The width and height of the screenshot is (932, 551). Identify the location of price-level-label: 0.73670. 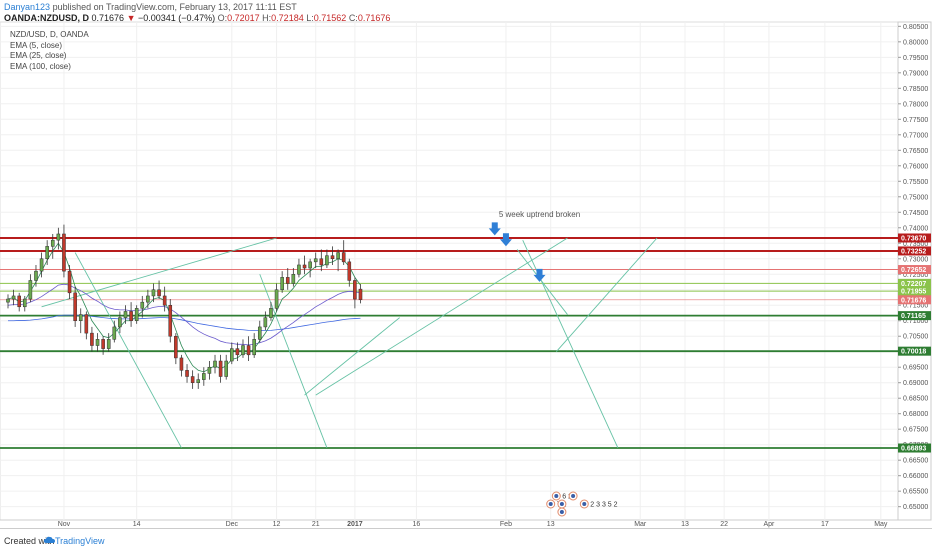
(913, 238).